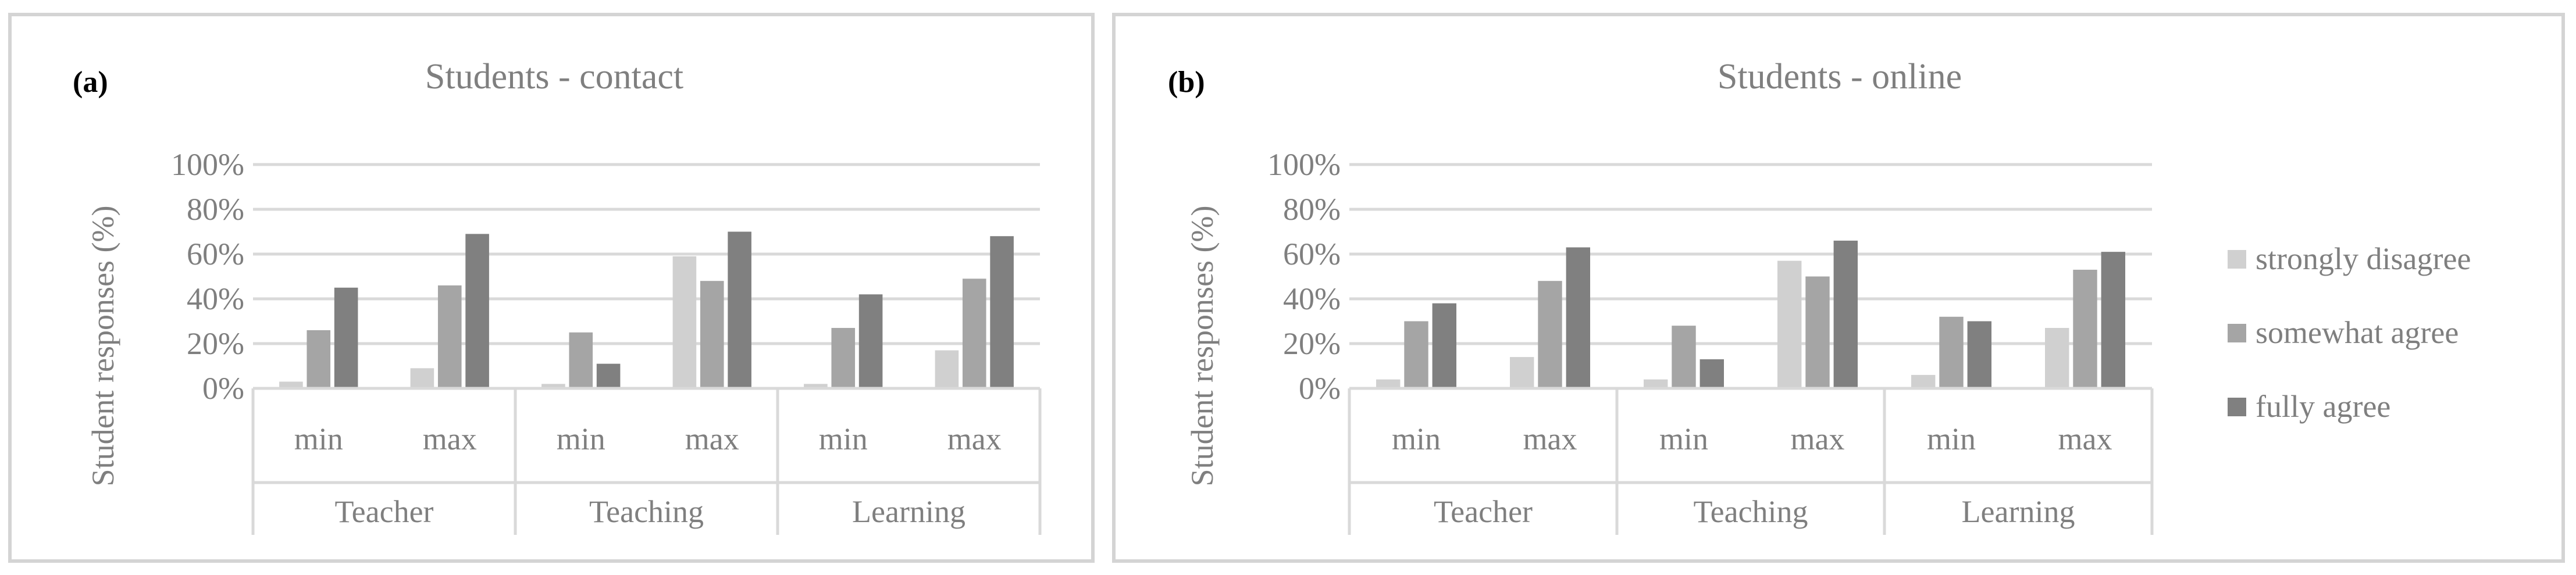 Image resolution: width=2576 pixels, height=575 pixels. Describe the element at coordinates (2357, 332) in the screenshot. I see `legend-label: somewhat agree` at that location.